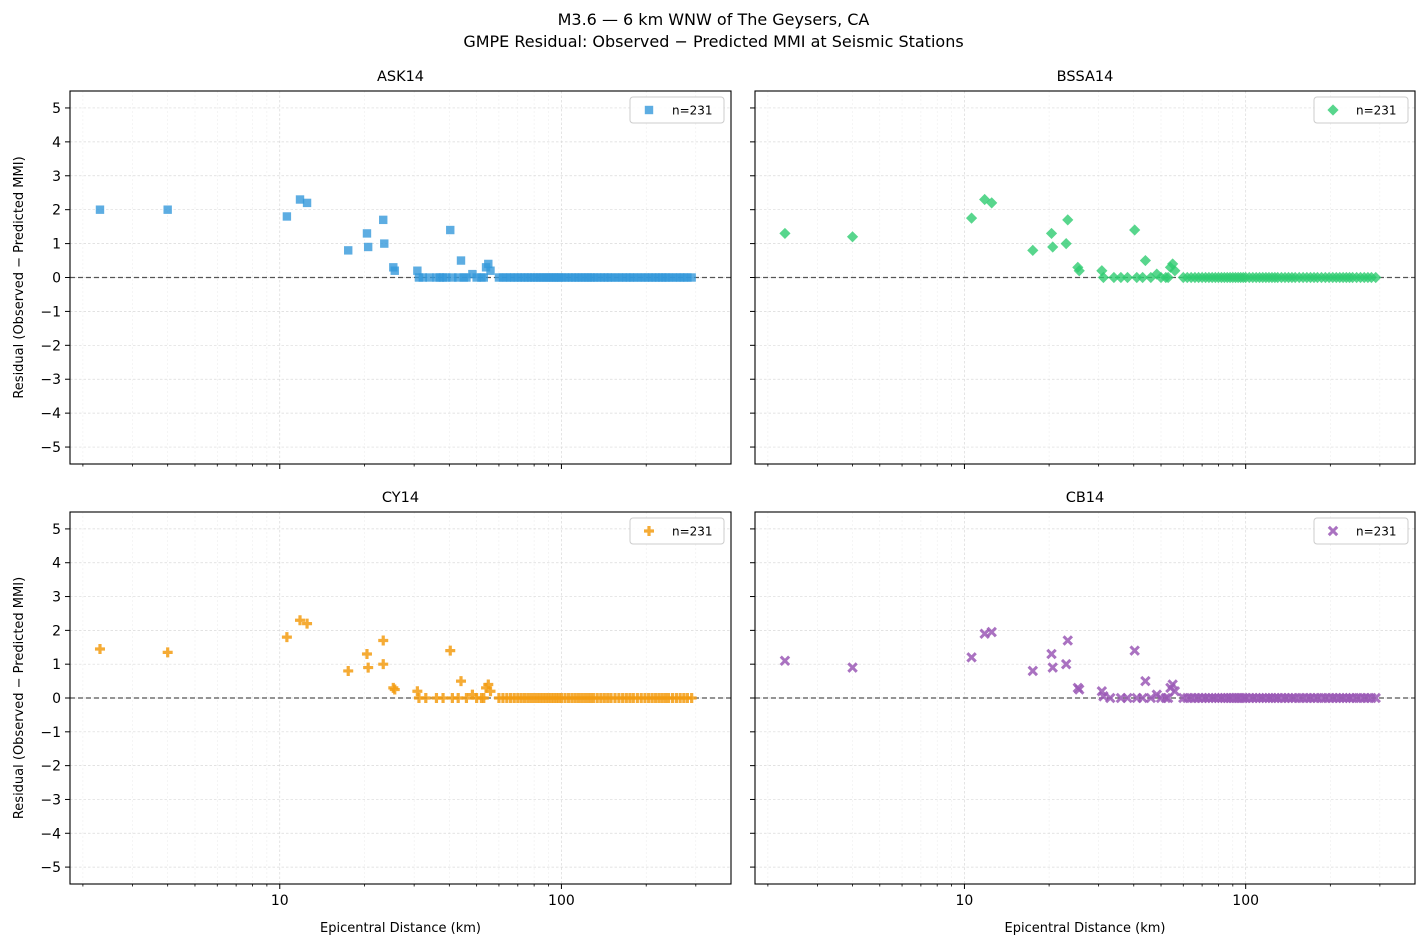 This screenshot has width=1427, height=947. I want to click on legend: n=231, so click(677, 110).